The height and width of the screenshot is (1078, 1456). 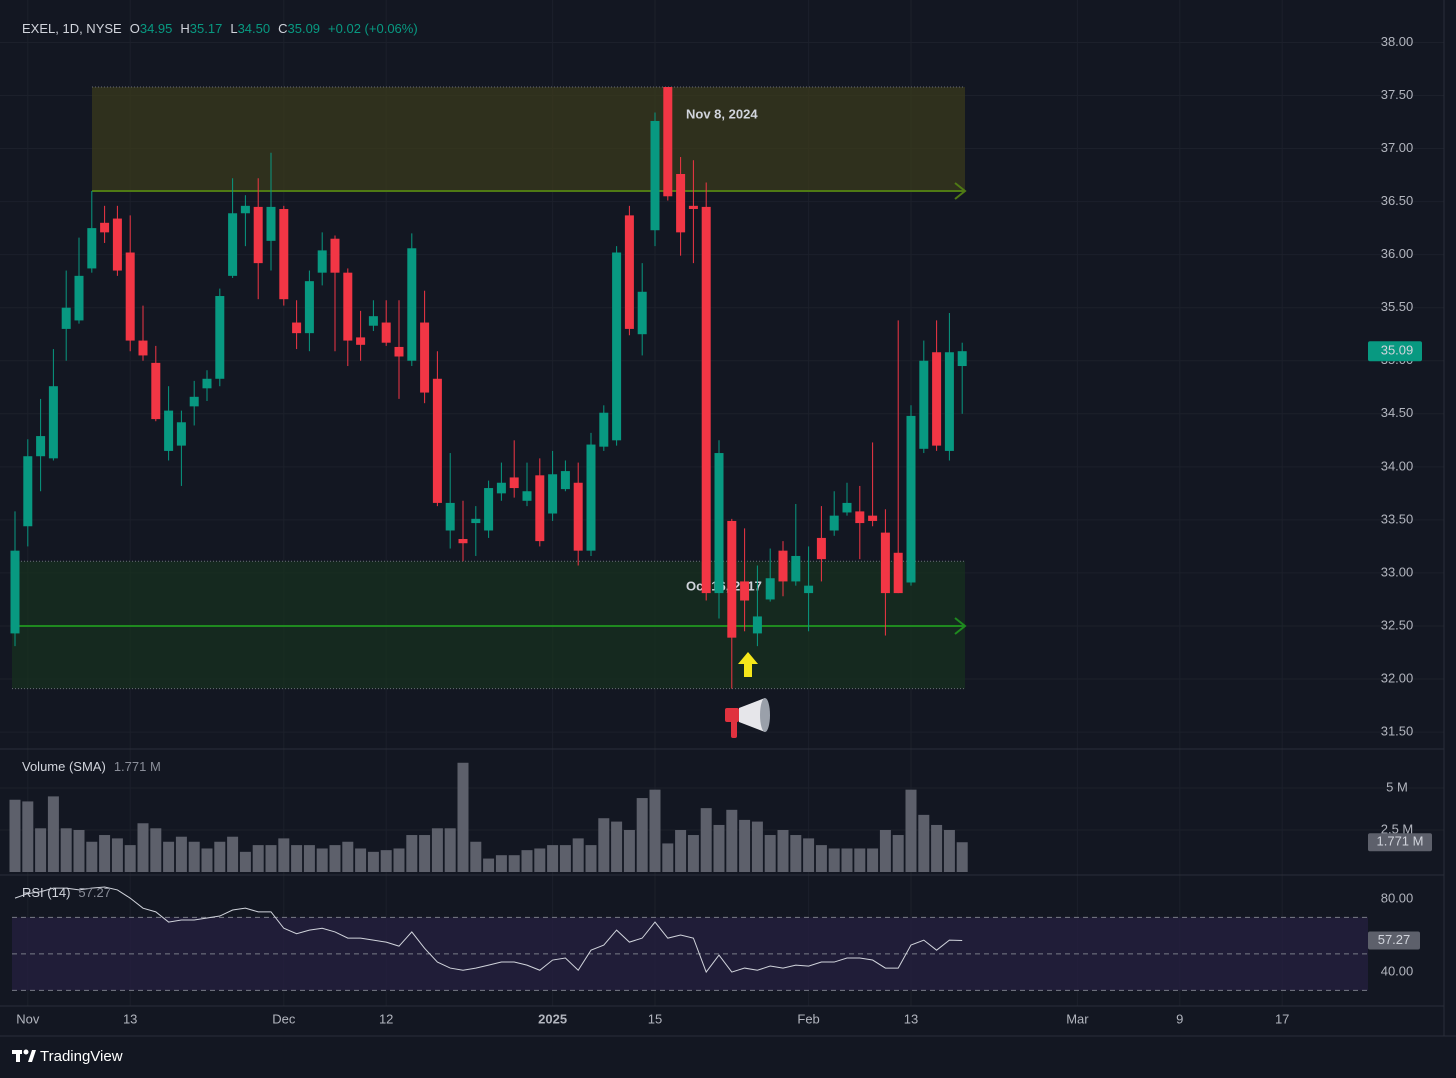 I want to click on signal-arrow, so click(x=748, y=664).